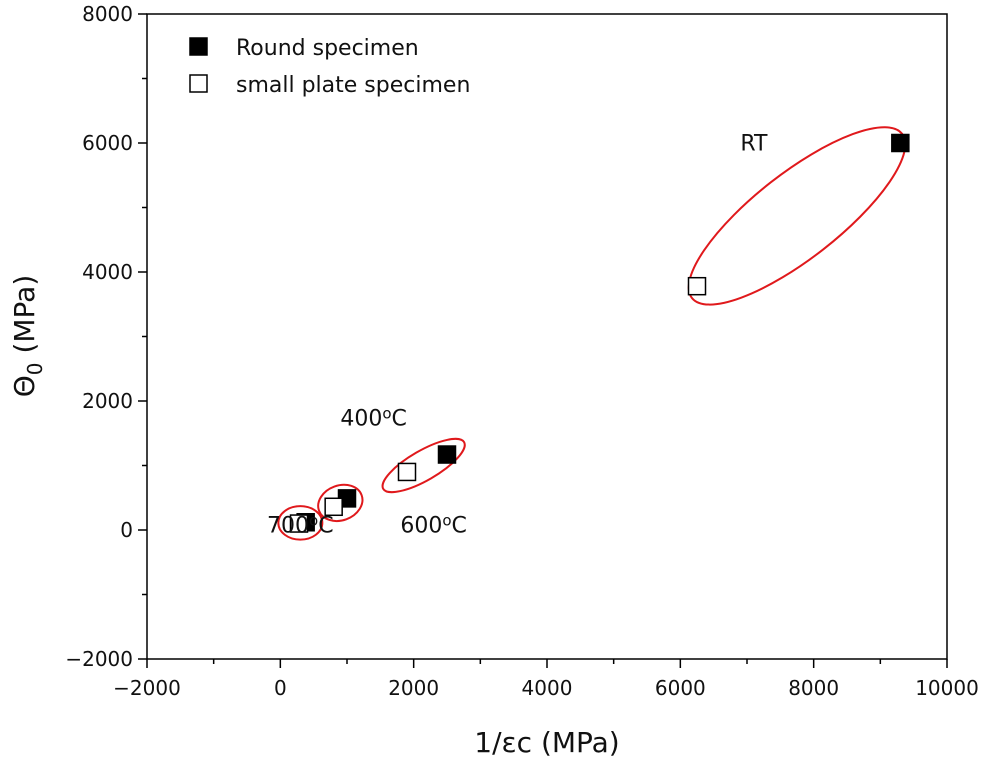  What do you see at coordinates (198, 46) in the screenshot?
I see `legend-marker-round` at bounding box center [198, 46].